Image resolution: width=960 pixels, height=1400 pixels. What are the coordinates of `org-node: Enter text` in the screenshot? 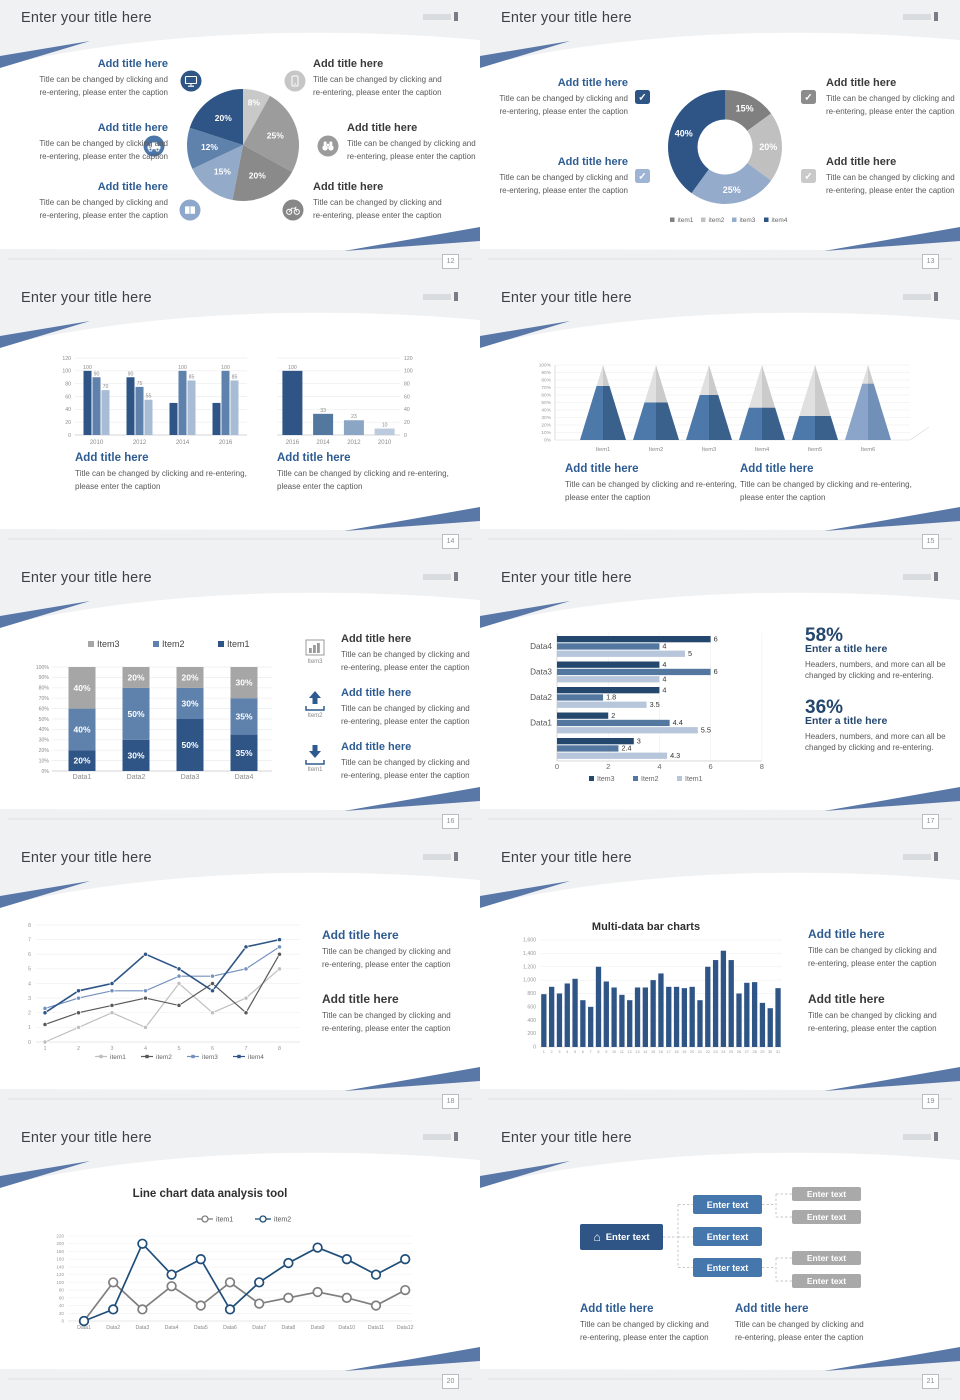 It's located at (727, 1236).